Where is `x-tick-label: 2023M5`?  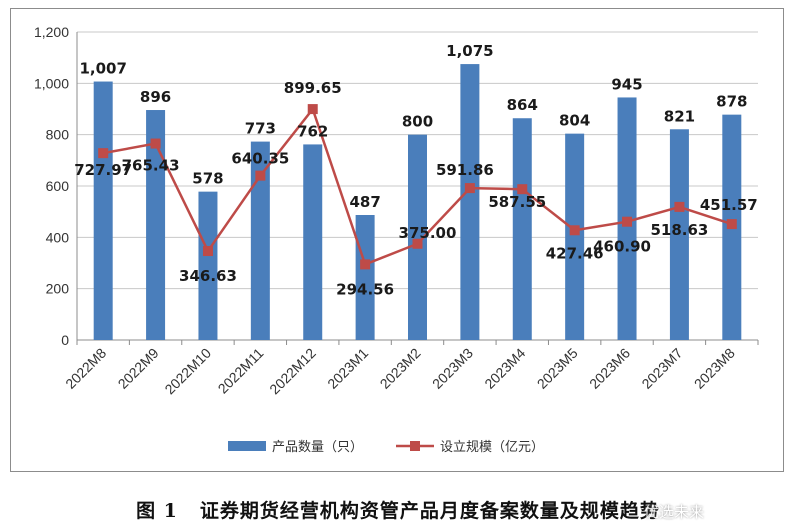
x-tick-label: 2023M5 is located at coordinates (557, 368).